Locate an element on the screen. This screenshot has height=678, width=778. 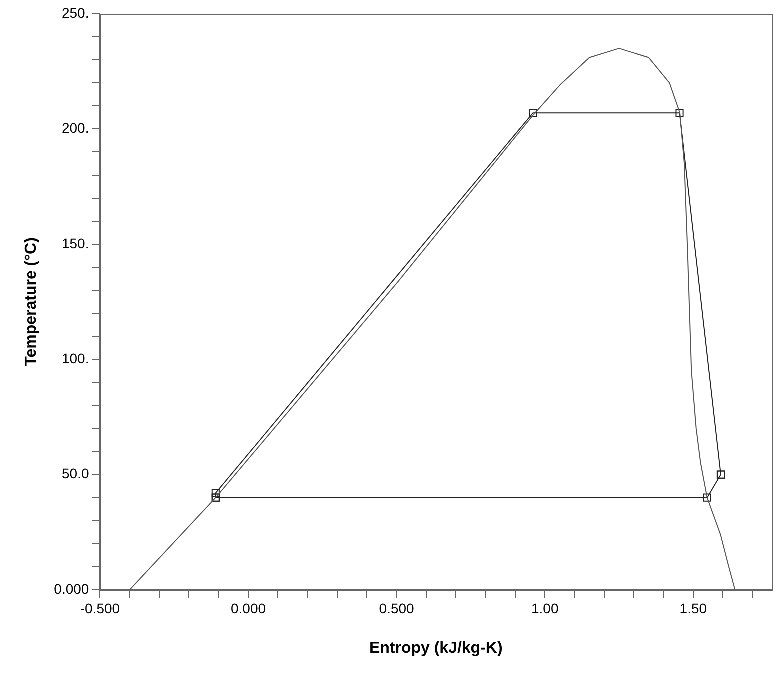
x-tick-label: 0.500 is located at coordinates (397, 608).